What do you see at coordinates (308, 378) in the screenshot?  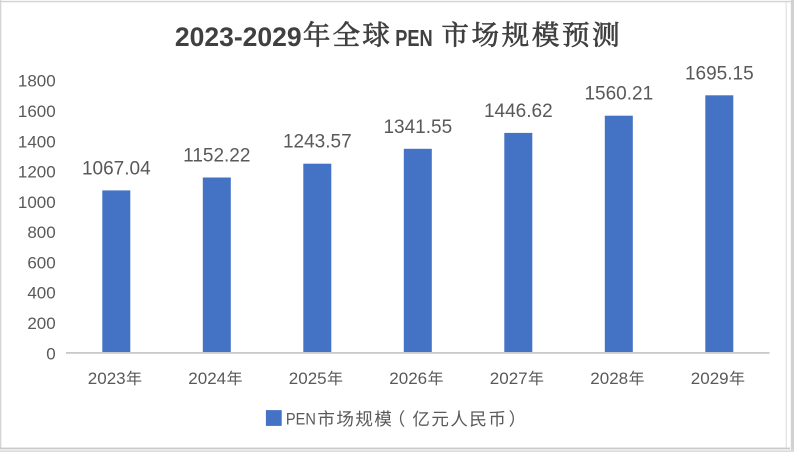 I see `svg-text: 2025` at bounding box center [308, 378].